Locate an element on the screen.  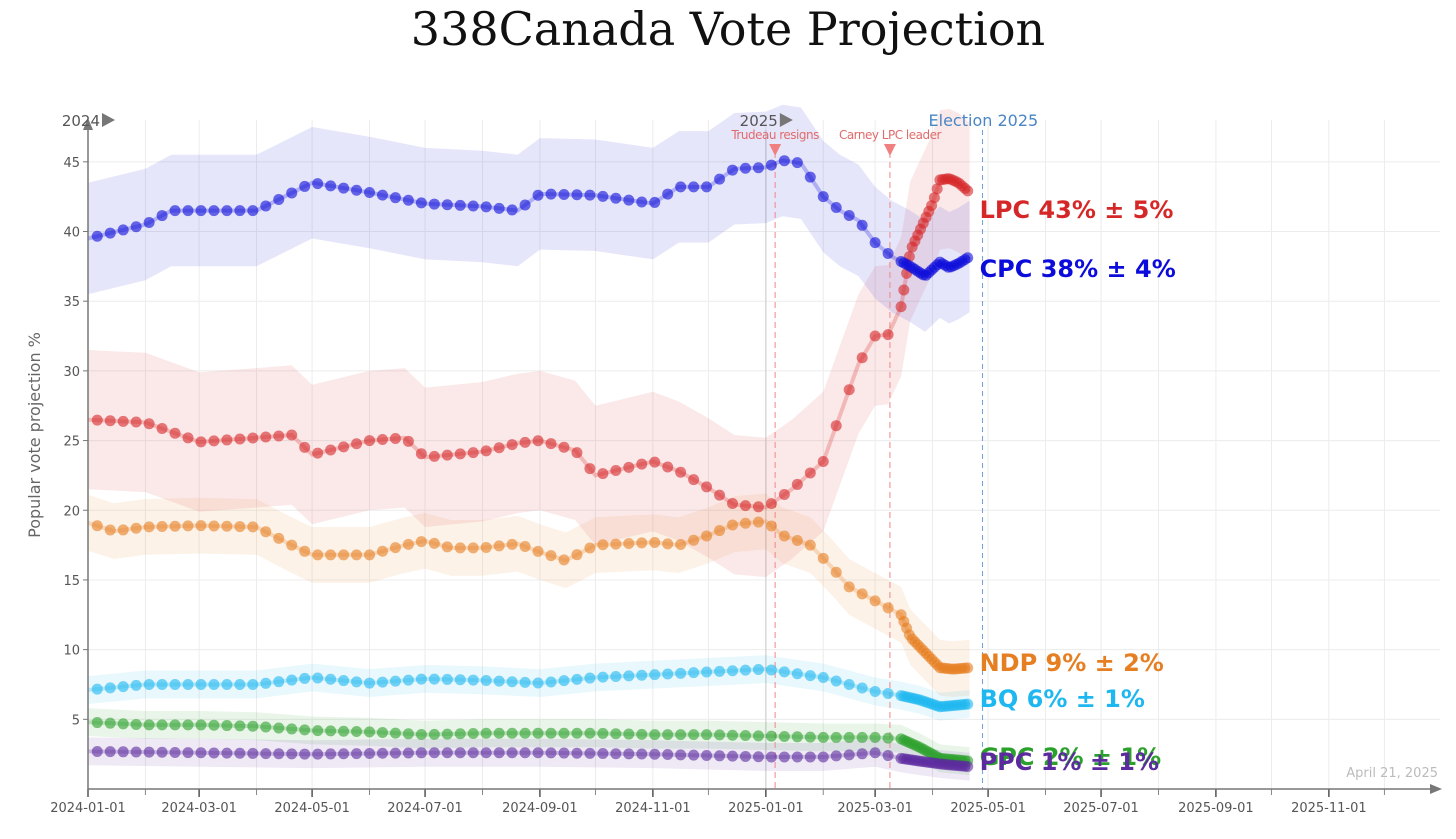
y-tick-label: 15 is located at coordinates (71, 581).